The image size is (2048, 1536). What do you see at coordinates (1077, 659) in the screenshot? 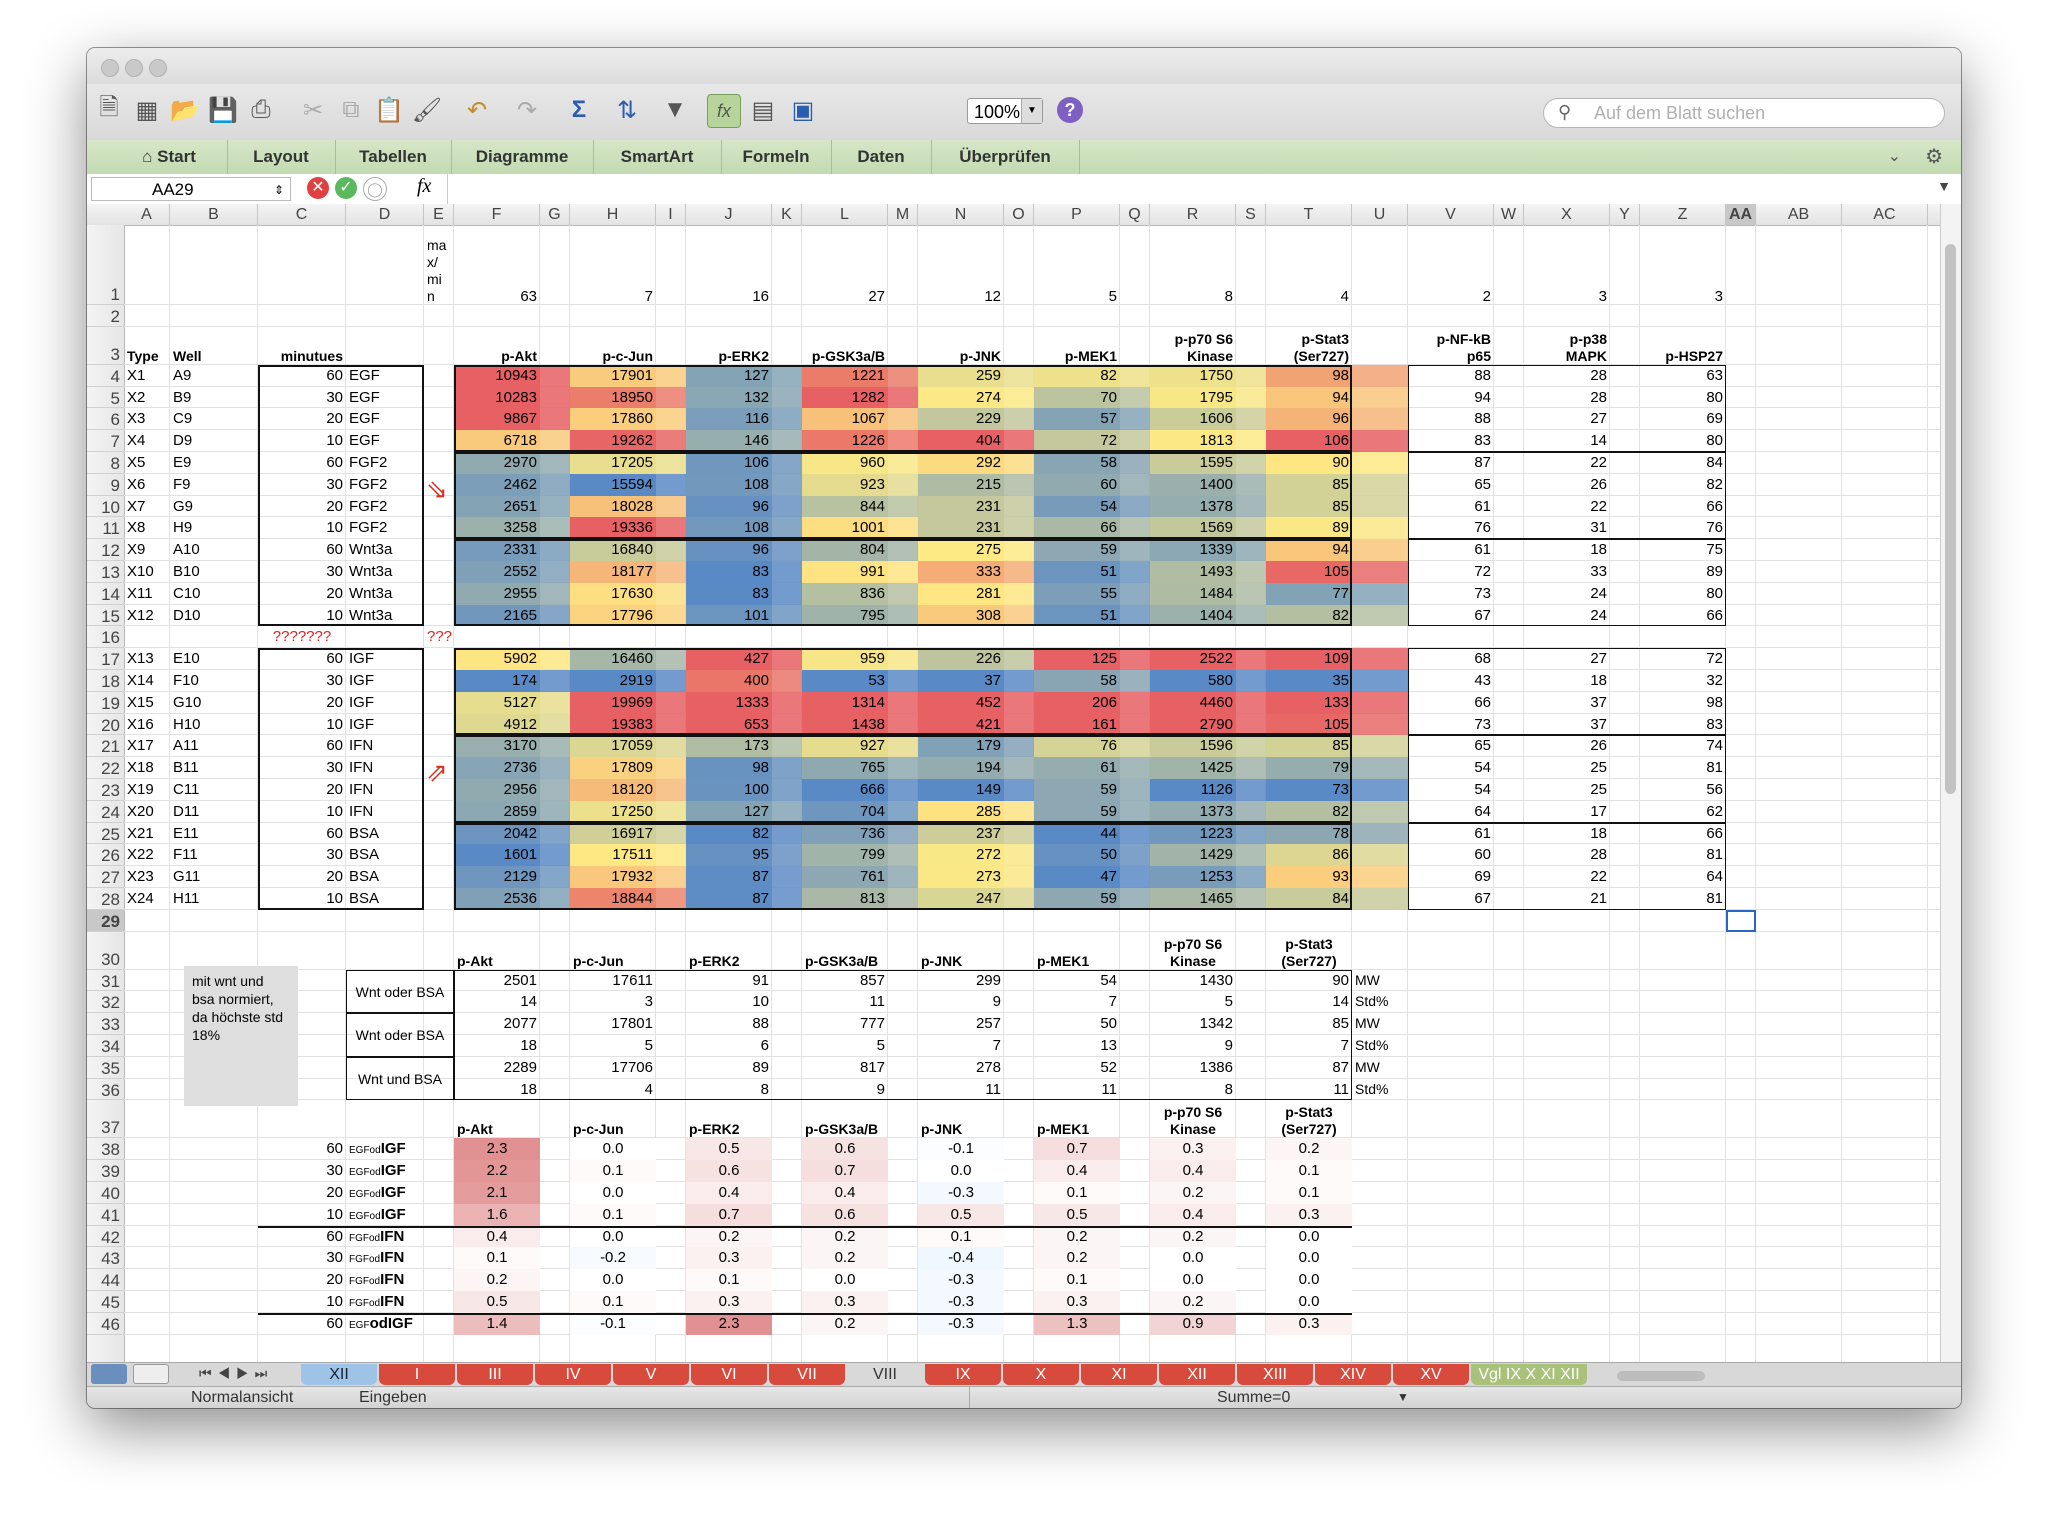
I see `cell-p17: 125` at bounding box center [1077, 659].